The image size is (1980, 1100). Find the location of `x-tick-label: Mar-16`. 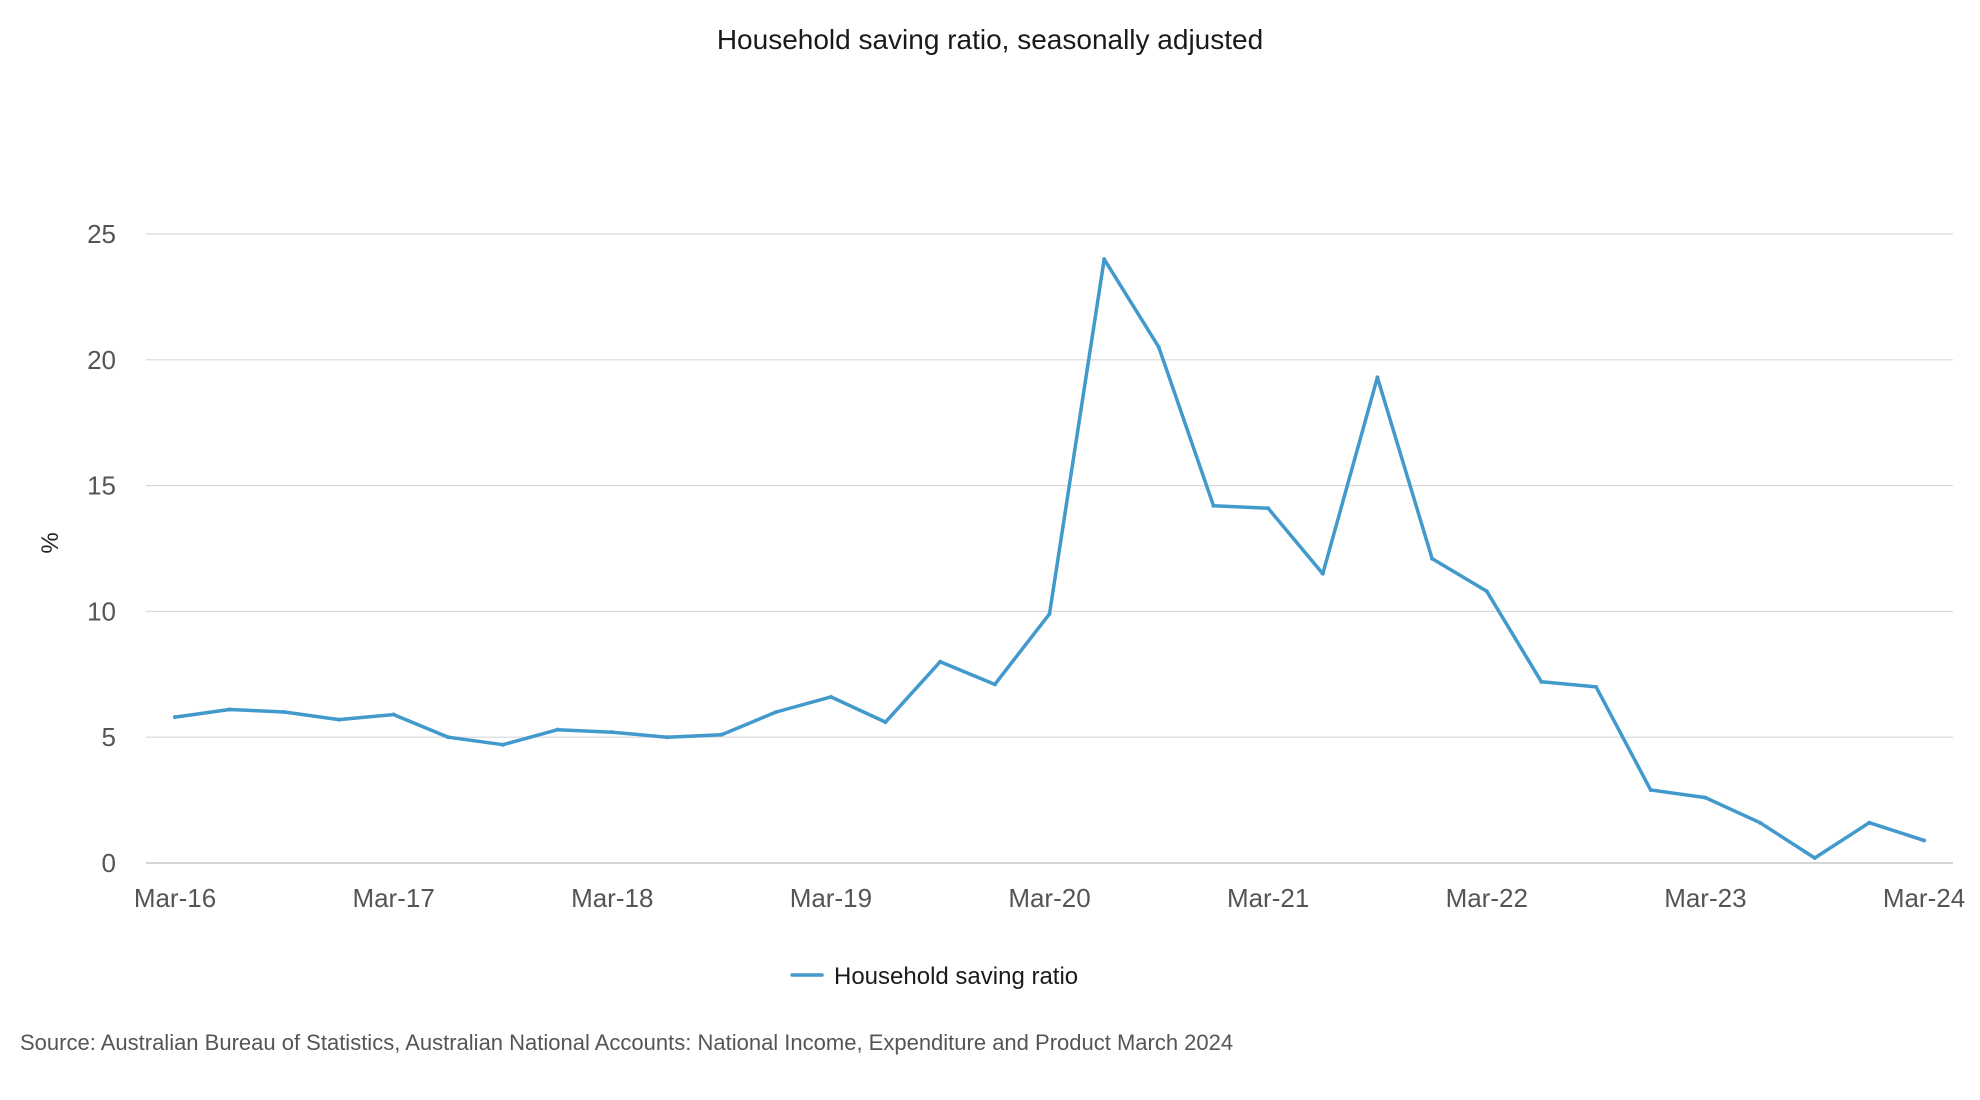

x-tick-label: Mar-16 is located at coordinates (175, 898).